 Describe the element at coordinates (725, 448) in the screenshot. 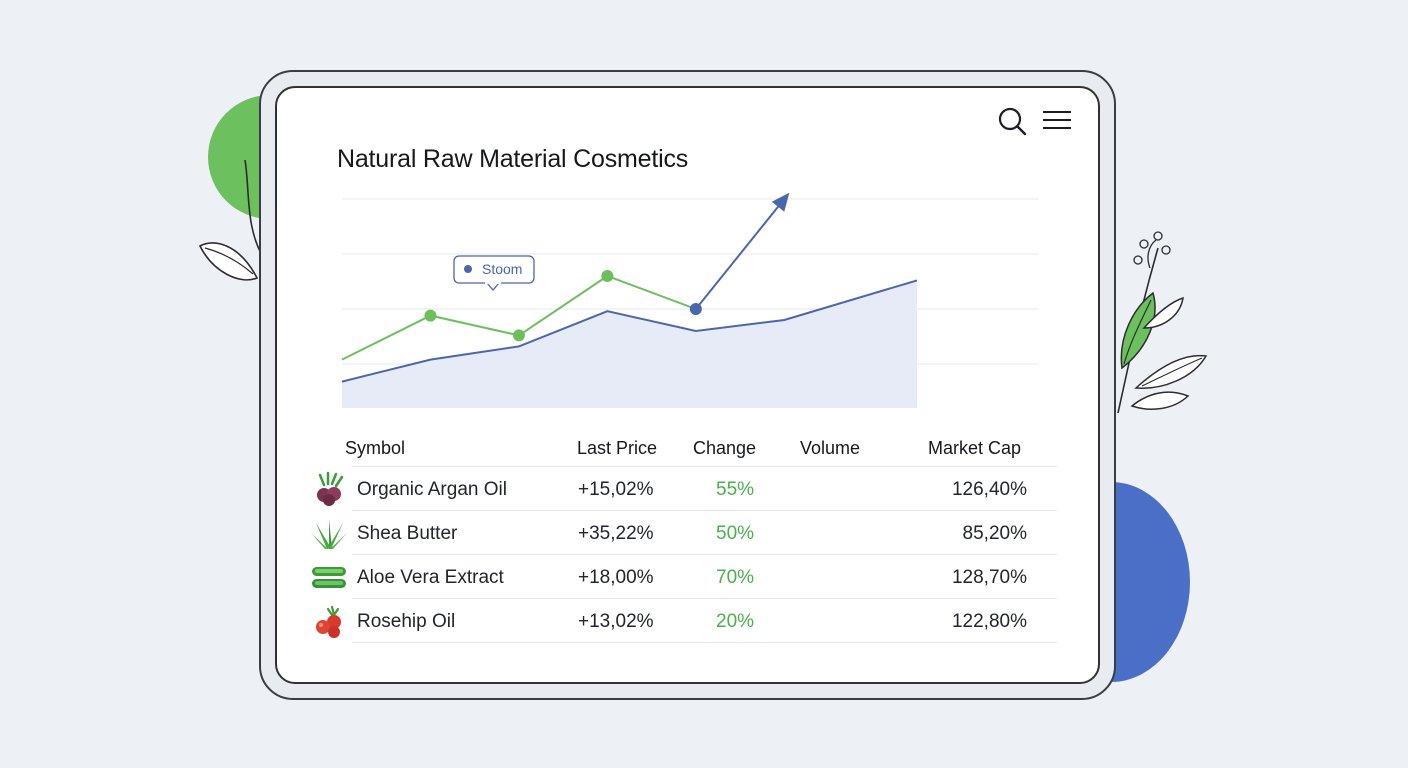

I see `column-header-change: Change` at that location.